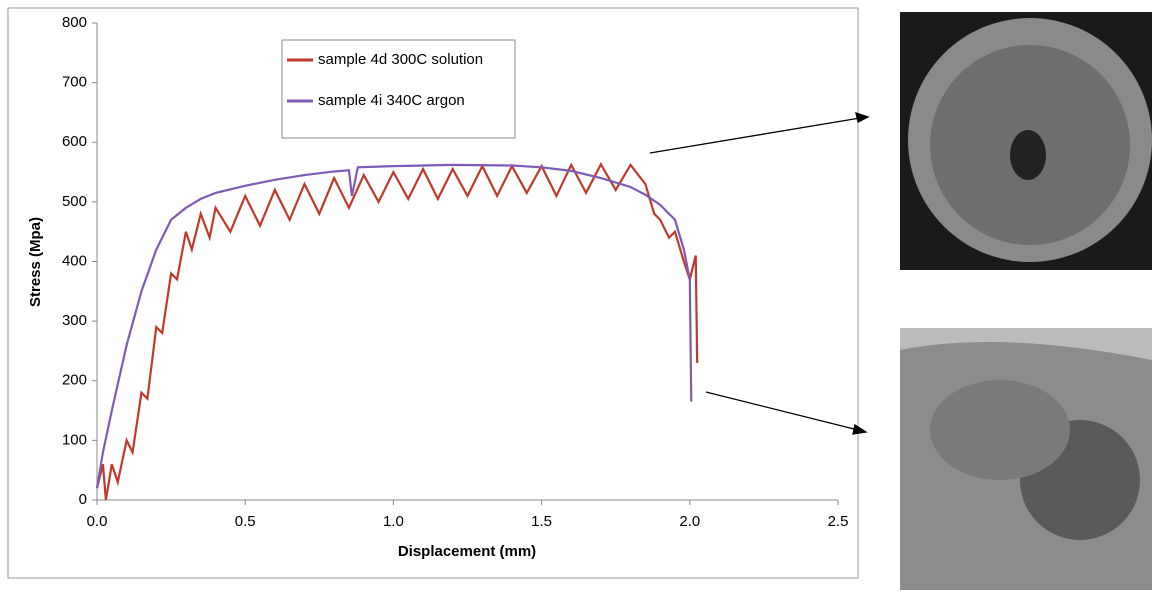 The height and width of the screenshot is (612, 1152). I want to click on x-tick-label: 2.0, so click(689, 521).